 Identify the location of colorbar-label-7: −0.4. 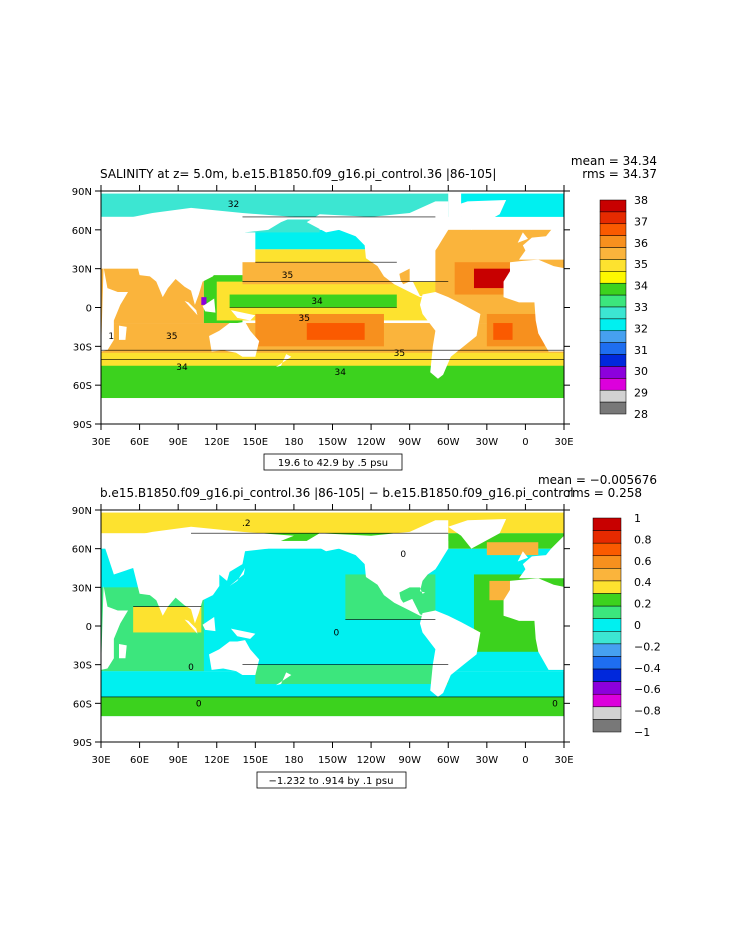
(647, 668).